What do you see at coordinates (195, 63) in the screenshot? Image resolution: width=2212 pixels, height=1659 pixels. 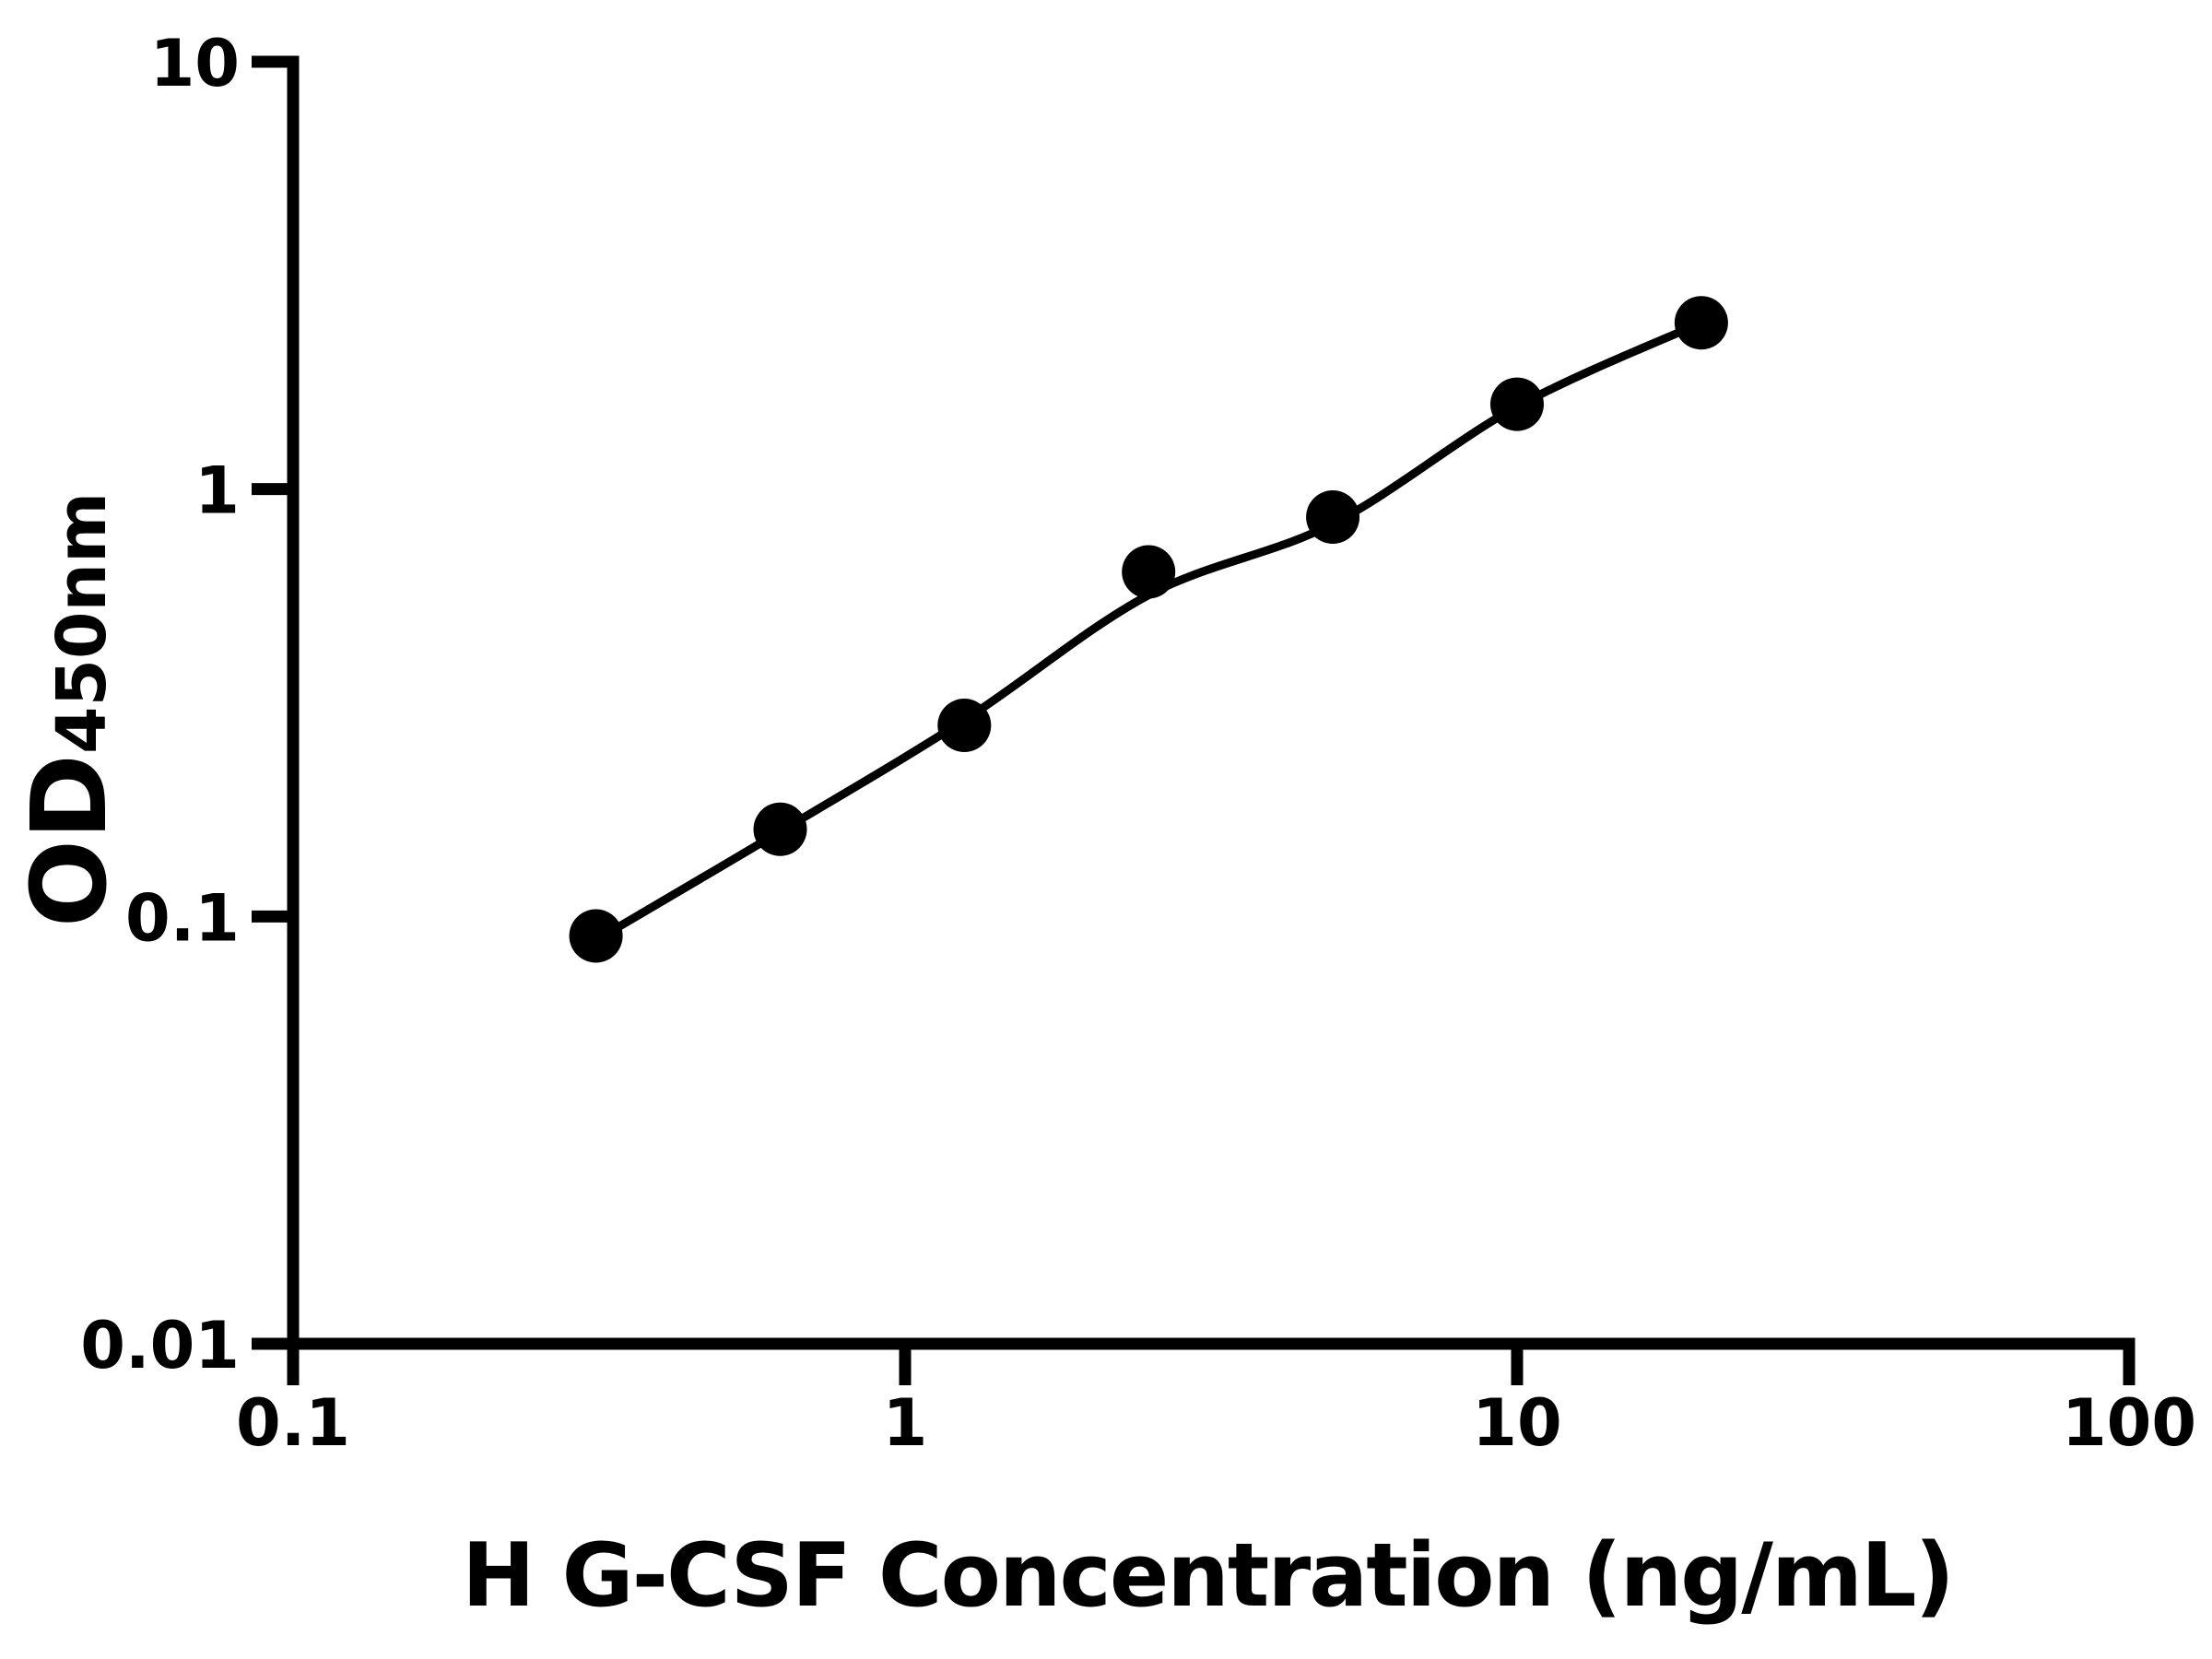 I see `y-tick-label: 10` at bounding box center [195, 63].